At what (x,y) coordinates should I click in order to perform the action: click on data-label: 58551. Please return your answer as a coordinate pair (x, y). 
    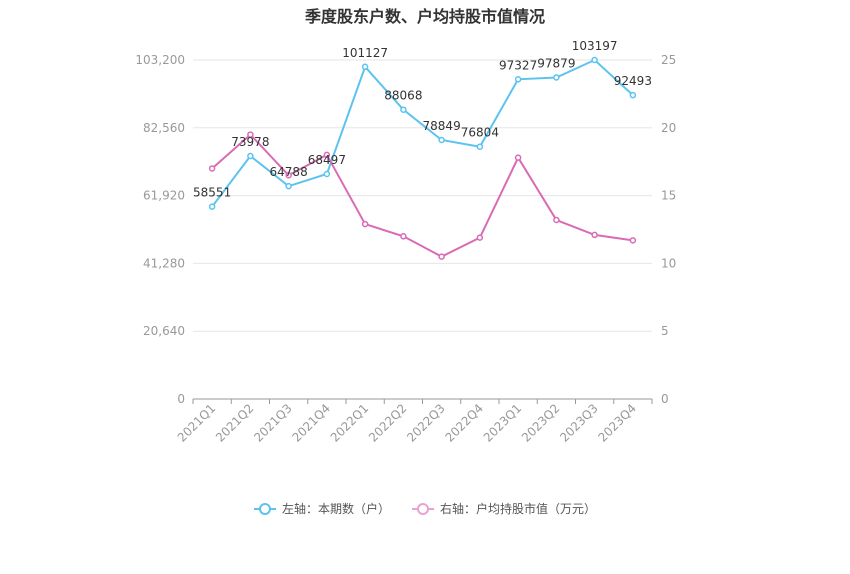
    Looking at the image, I should click on (212, 193).